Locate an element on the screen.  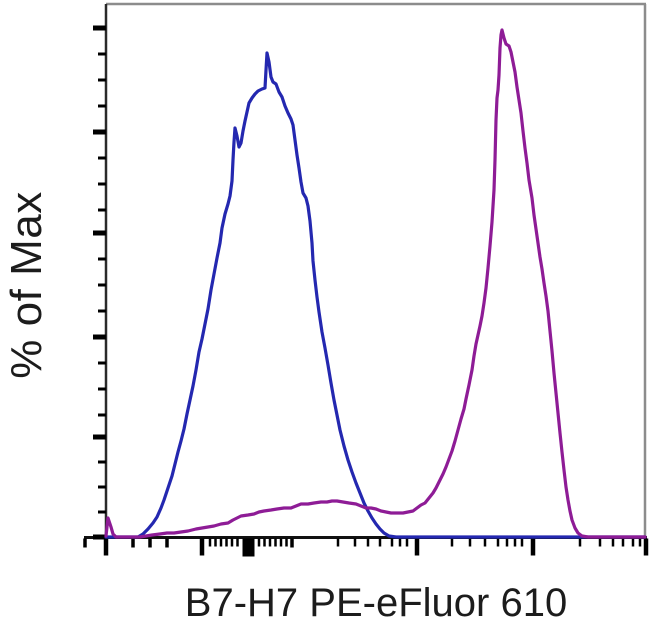
y-axis-label: % of Max is located at coordinates (26, 285).